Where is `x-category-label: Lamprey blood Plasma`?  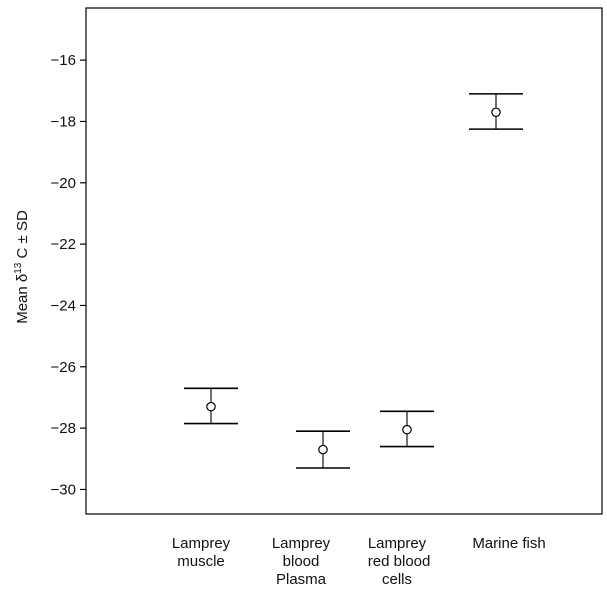 x-category-label: Lamprey blood Plasma is located at coordinates (301, 561).